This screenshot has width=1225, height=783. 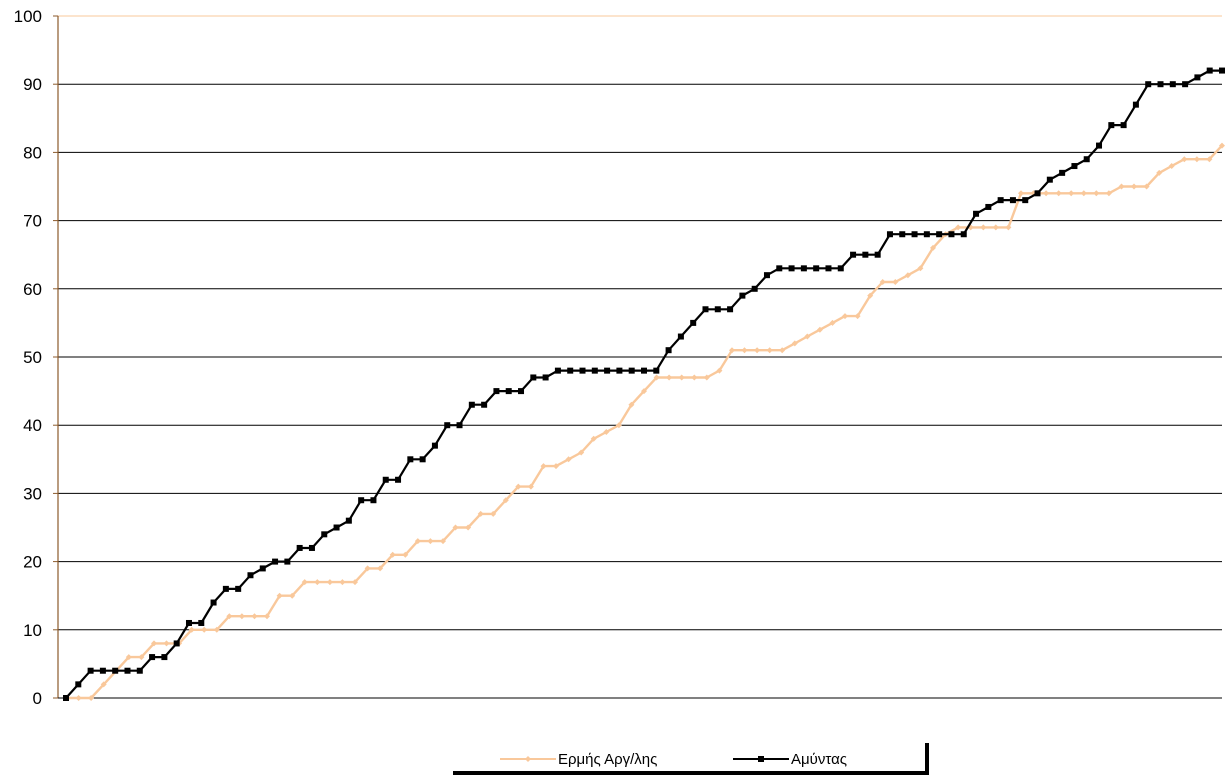 What do you see at coordinates (32, 493) in the screenshot?
I see `y-tick-label: 30` at bounding box center [32, 493].